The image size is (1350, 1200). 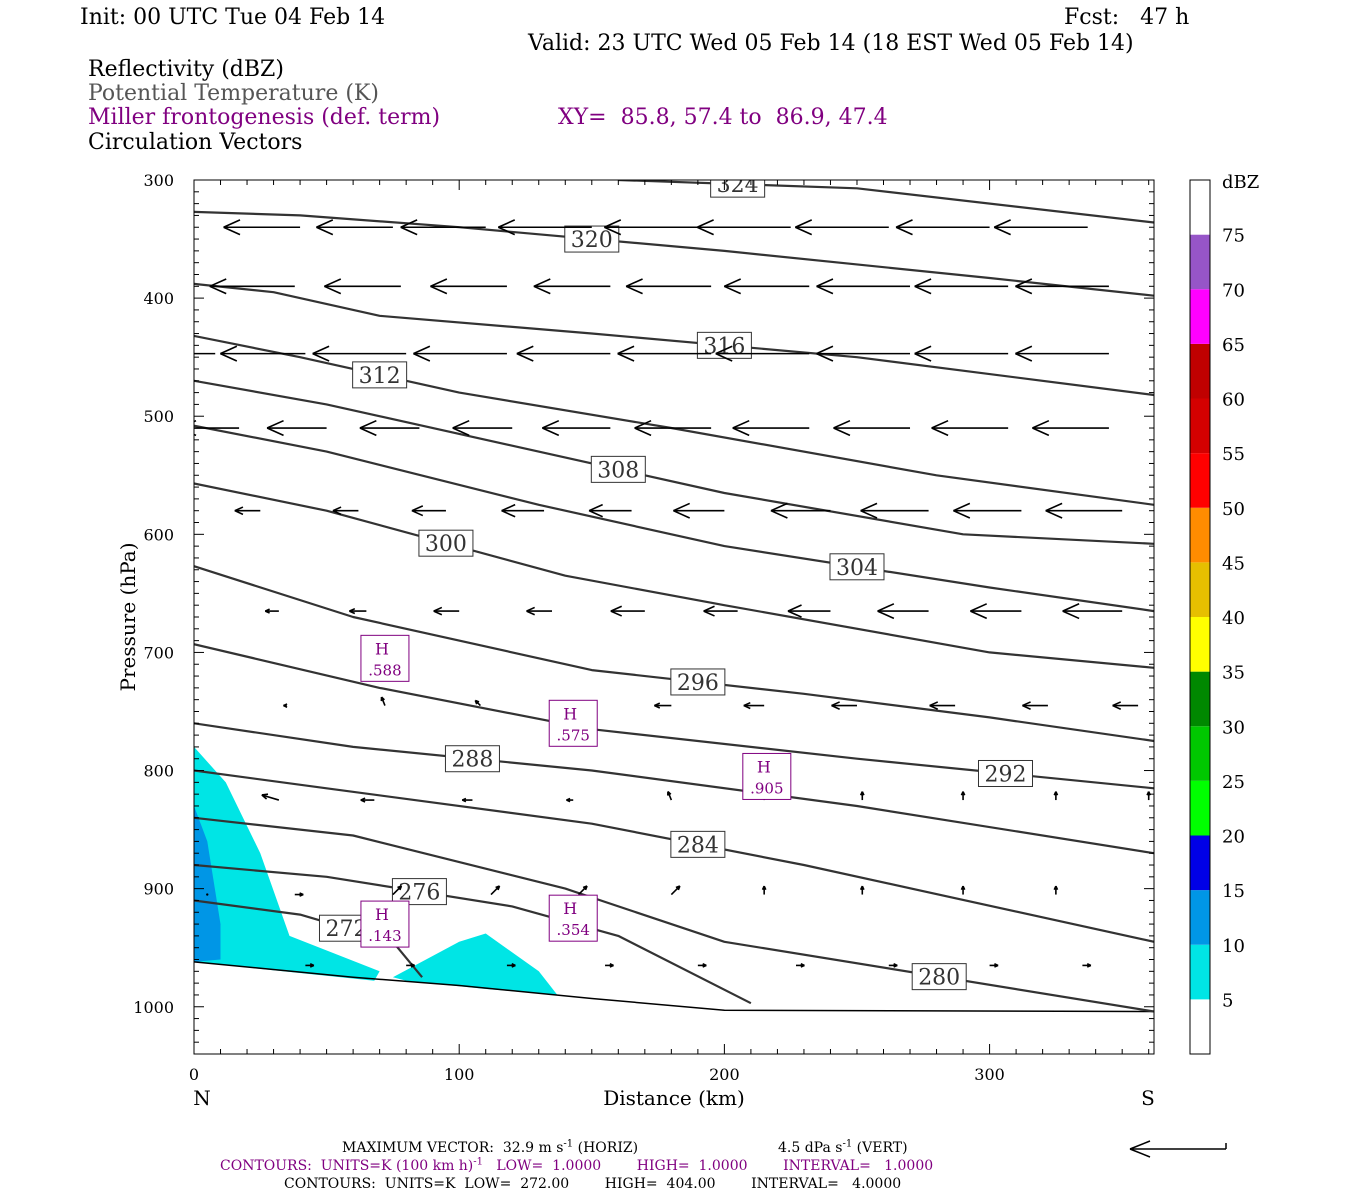 What do you see at coordinates (194, 1074) in the screenshot?
I see `x-tick-label: 0` at bounding box center [194, 1074].